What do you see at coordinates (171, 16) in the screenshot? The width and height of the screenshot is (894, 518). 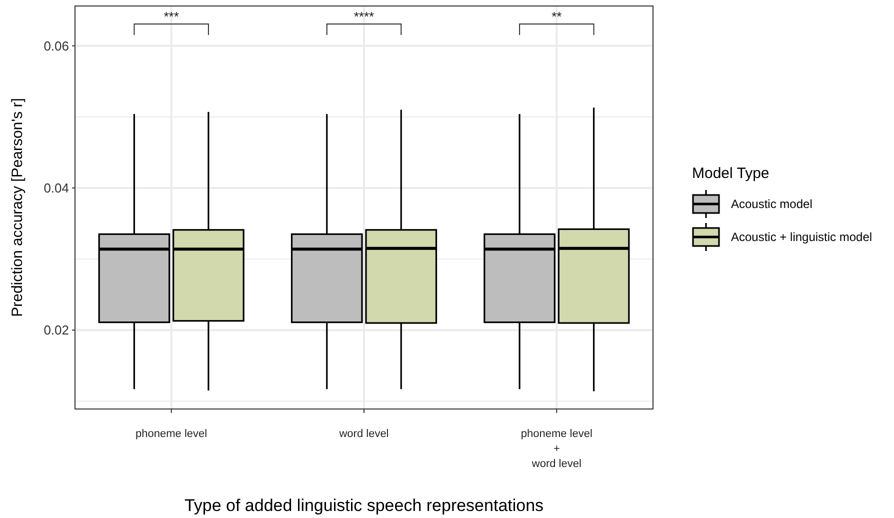 I see `annotation: ***` at bounding box center [171, 16].